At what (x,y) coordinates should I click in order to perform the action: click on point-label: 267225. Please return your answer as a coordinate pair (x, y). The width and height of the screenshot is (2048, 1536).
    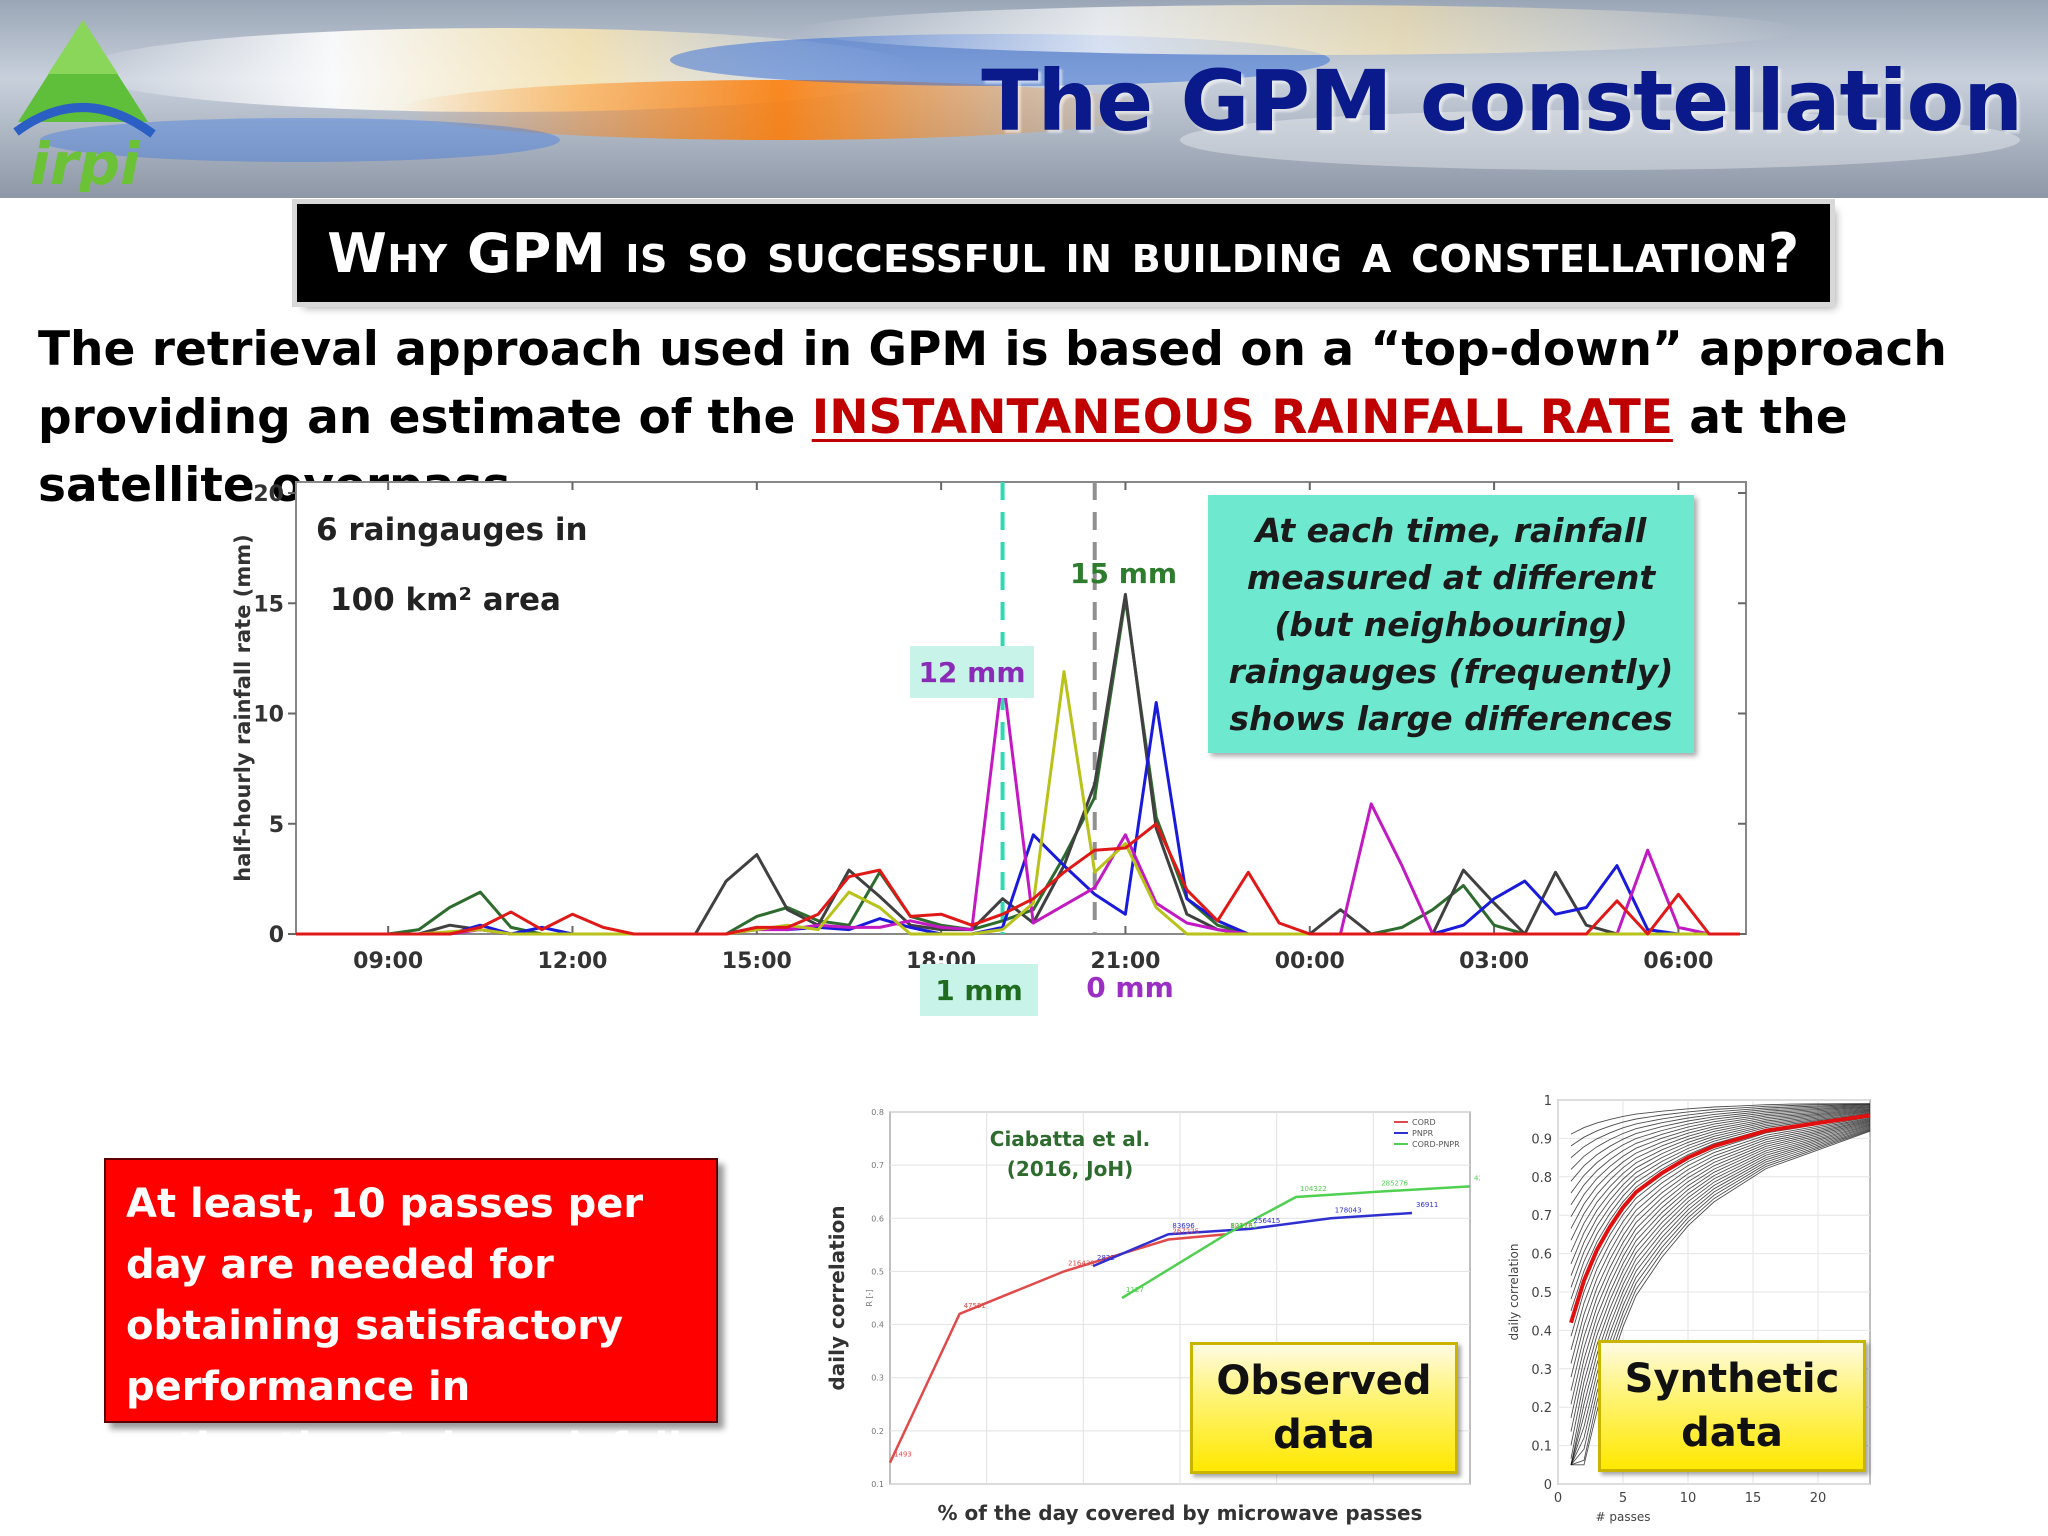
    Looking at the image, I should click on (1185, 1232).